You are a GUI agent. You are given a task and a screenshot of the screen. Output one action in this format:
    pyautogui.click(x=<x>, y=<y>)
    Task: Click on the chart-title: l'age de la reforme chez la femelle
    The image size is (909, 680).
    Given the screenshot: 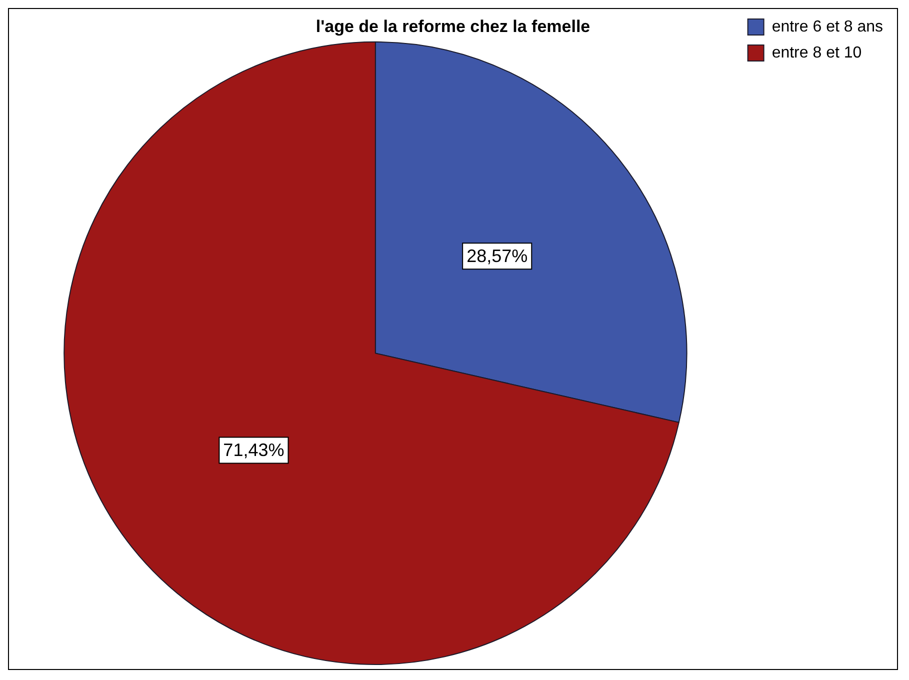 What is the action you would take?
    pyautogui.click(x=453, y=26)
    